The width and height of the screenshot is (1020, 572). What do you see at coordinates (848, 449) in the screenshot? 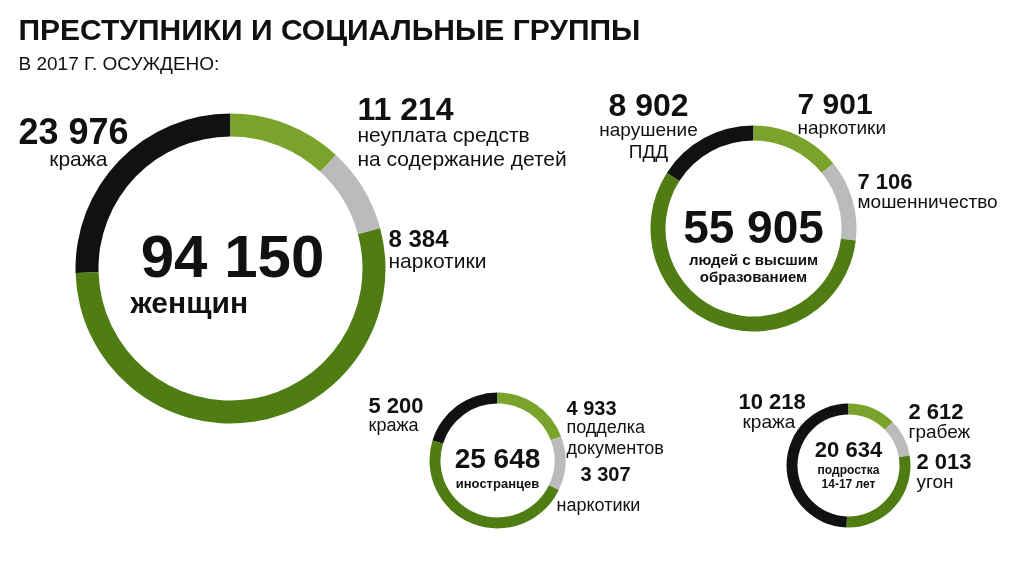
I see `text: 20 634` at bounding box center [848, 449].